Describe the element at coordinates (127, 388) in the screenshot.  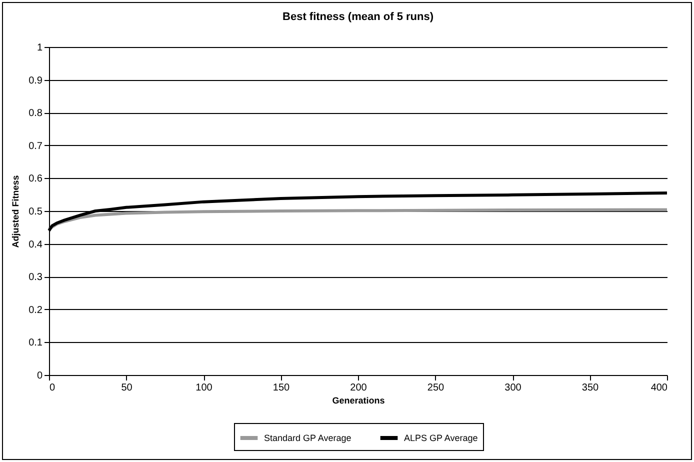
I see `x-tick-label: 50` at that location.